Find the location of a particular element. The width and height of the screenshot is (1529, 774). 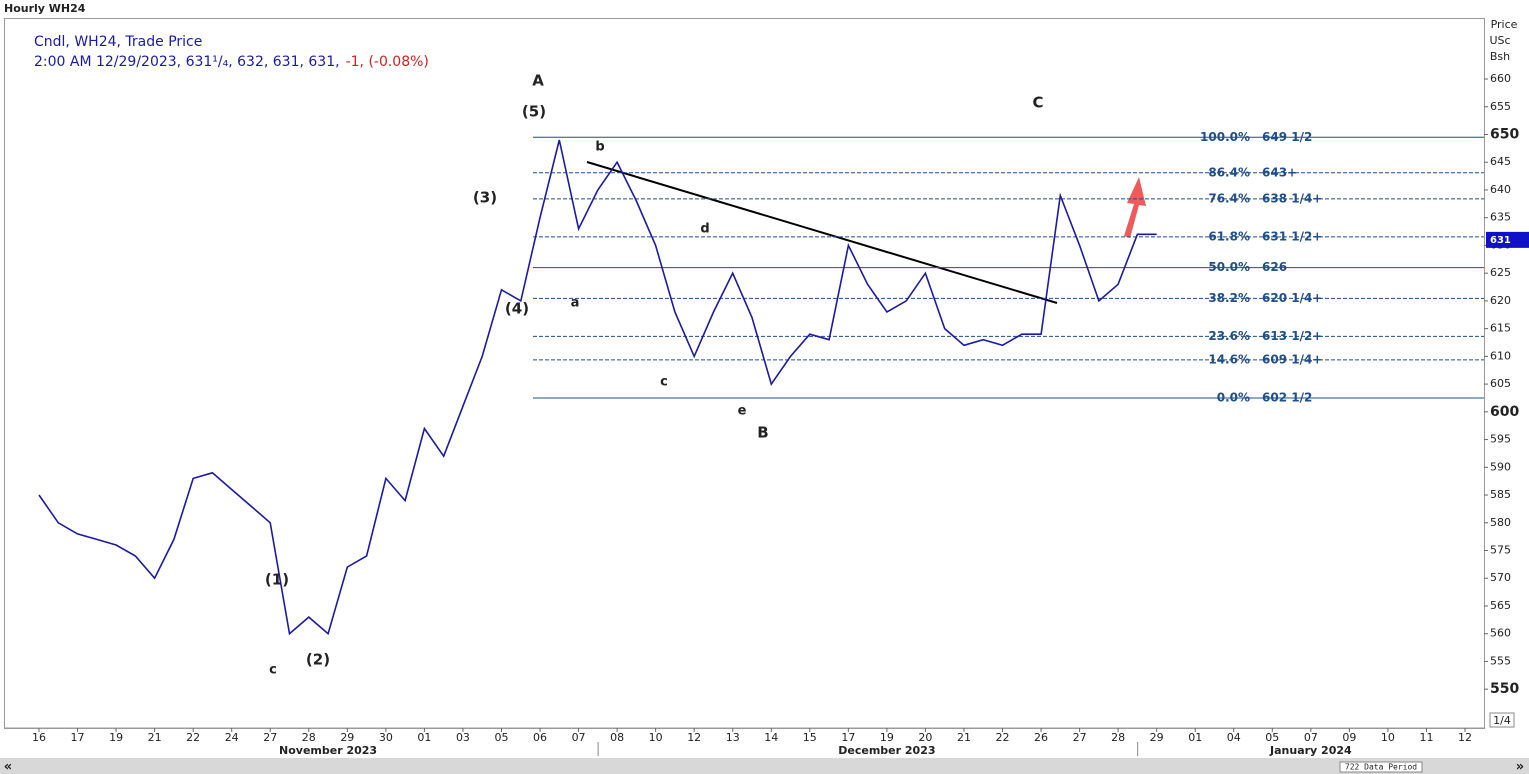

y-tick-label: 650 is located at coordinates (1504, 134).